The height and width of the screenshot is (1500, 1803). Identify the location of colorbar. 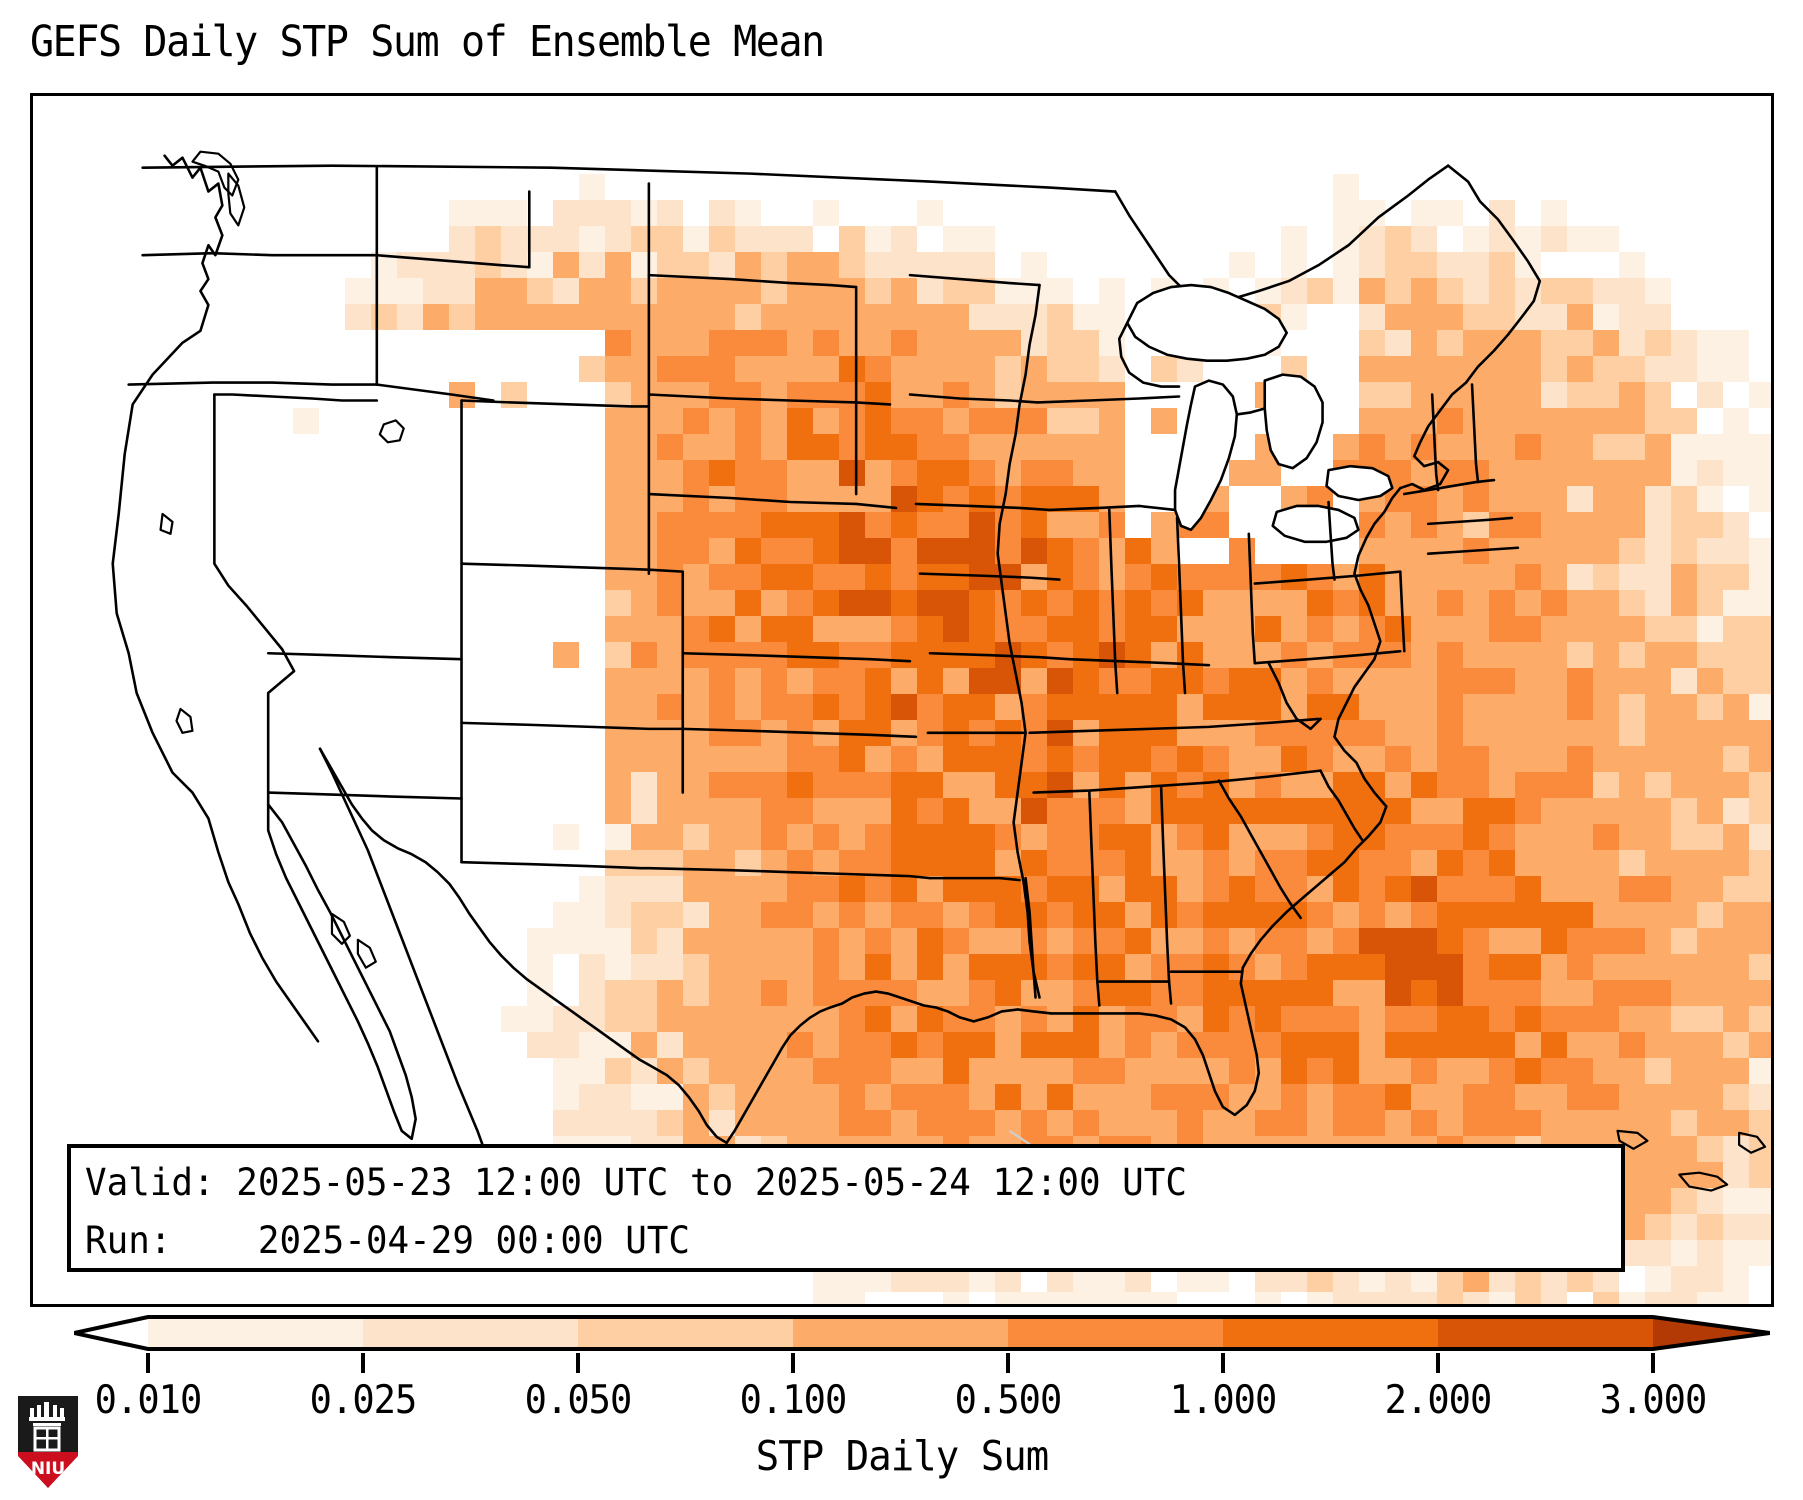
(901, 1337).